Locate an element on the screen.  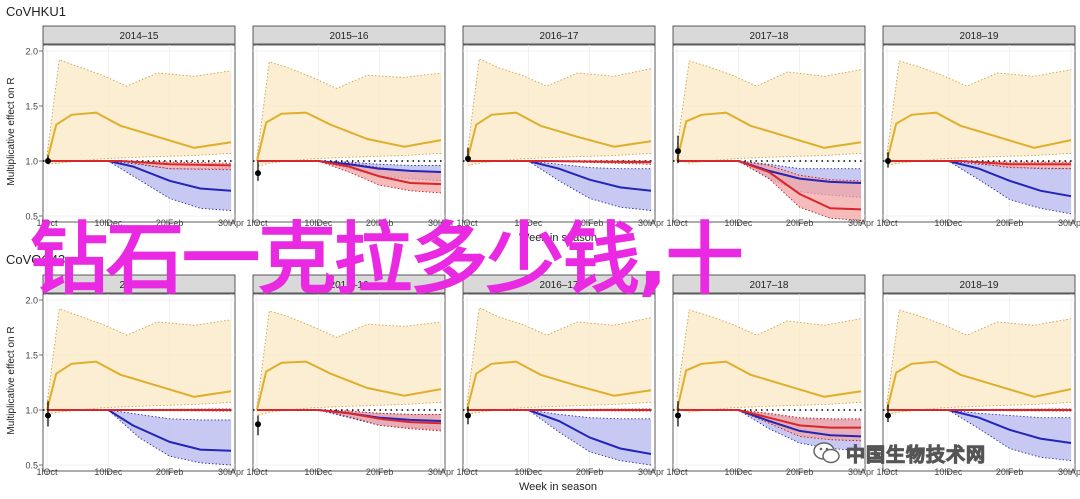
y-axis-label: Multiplicative effect on R is located at coordinates (11, 380).